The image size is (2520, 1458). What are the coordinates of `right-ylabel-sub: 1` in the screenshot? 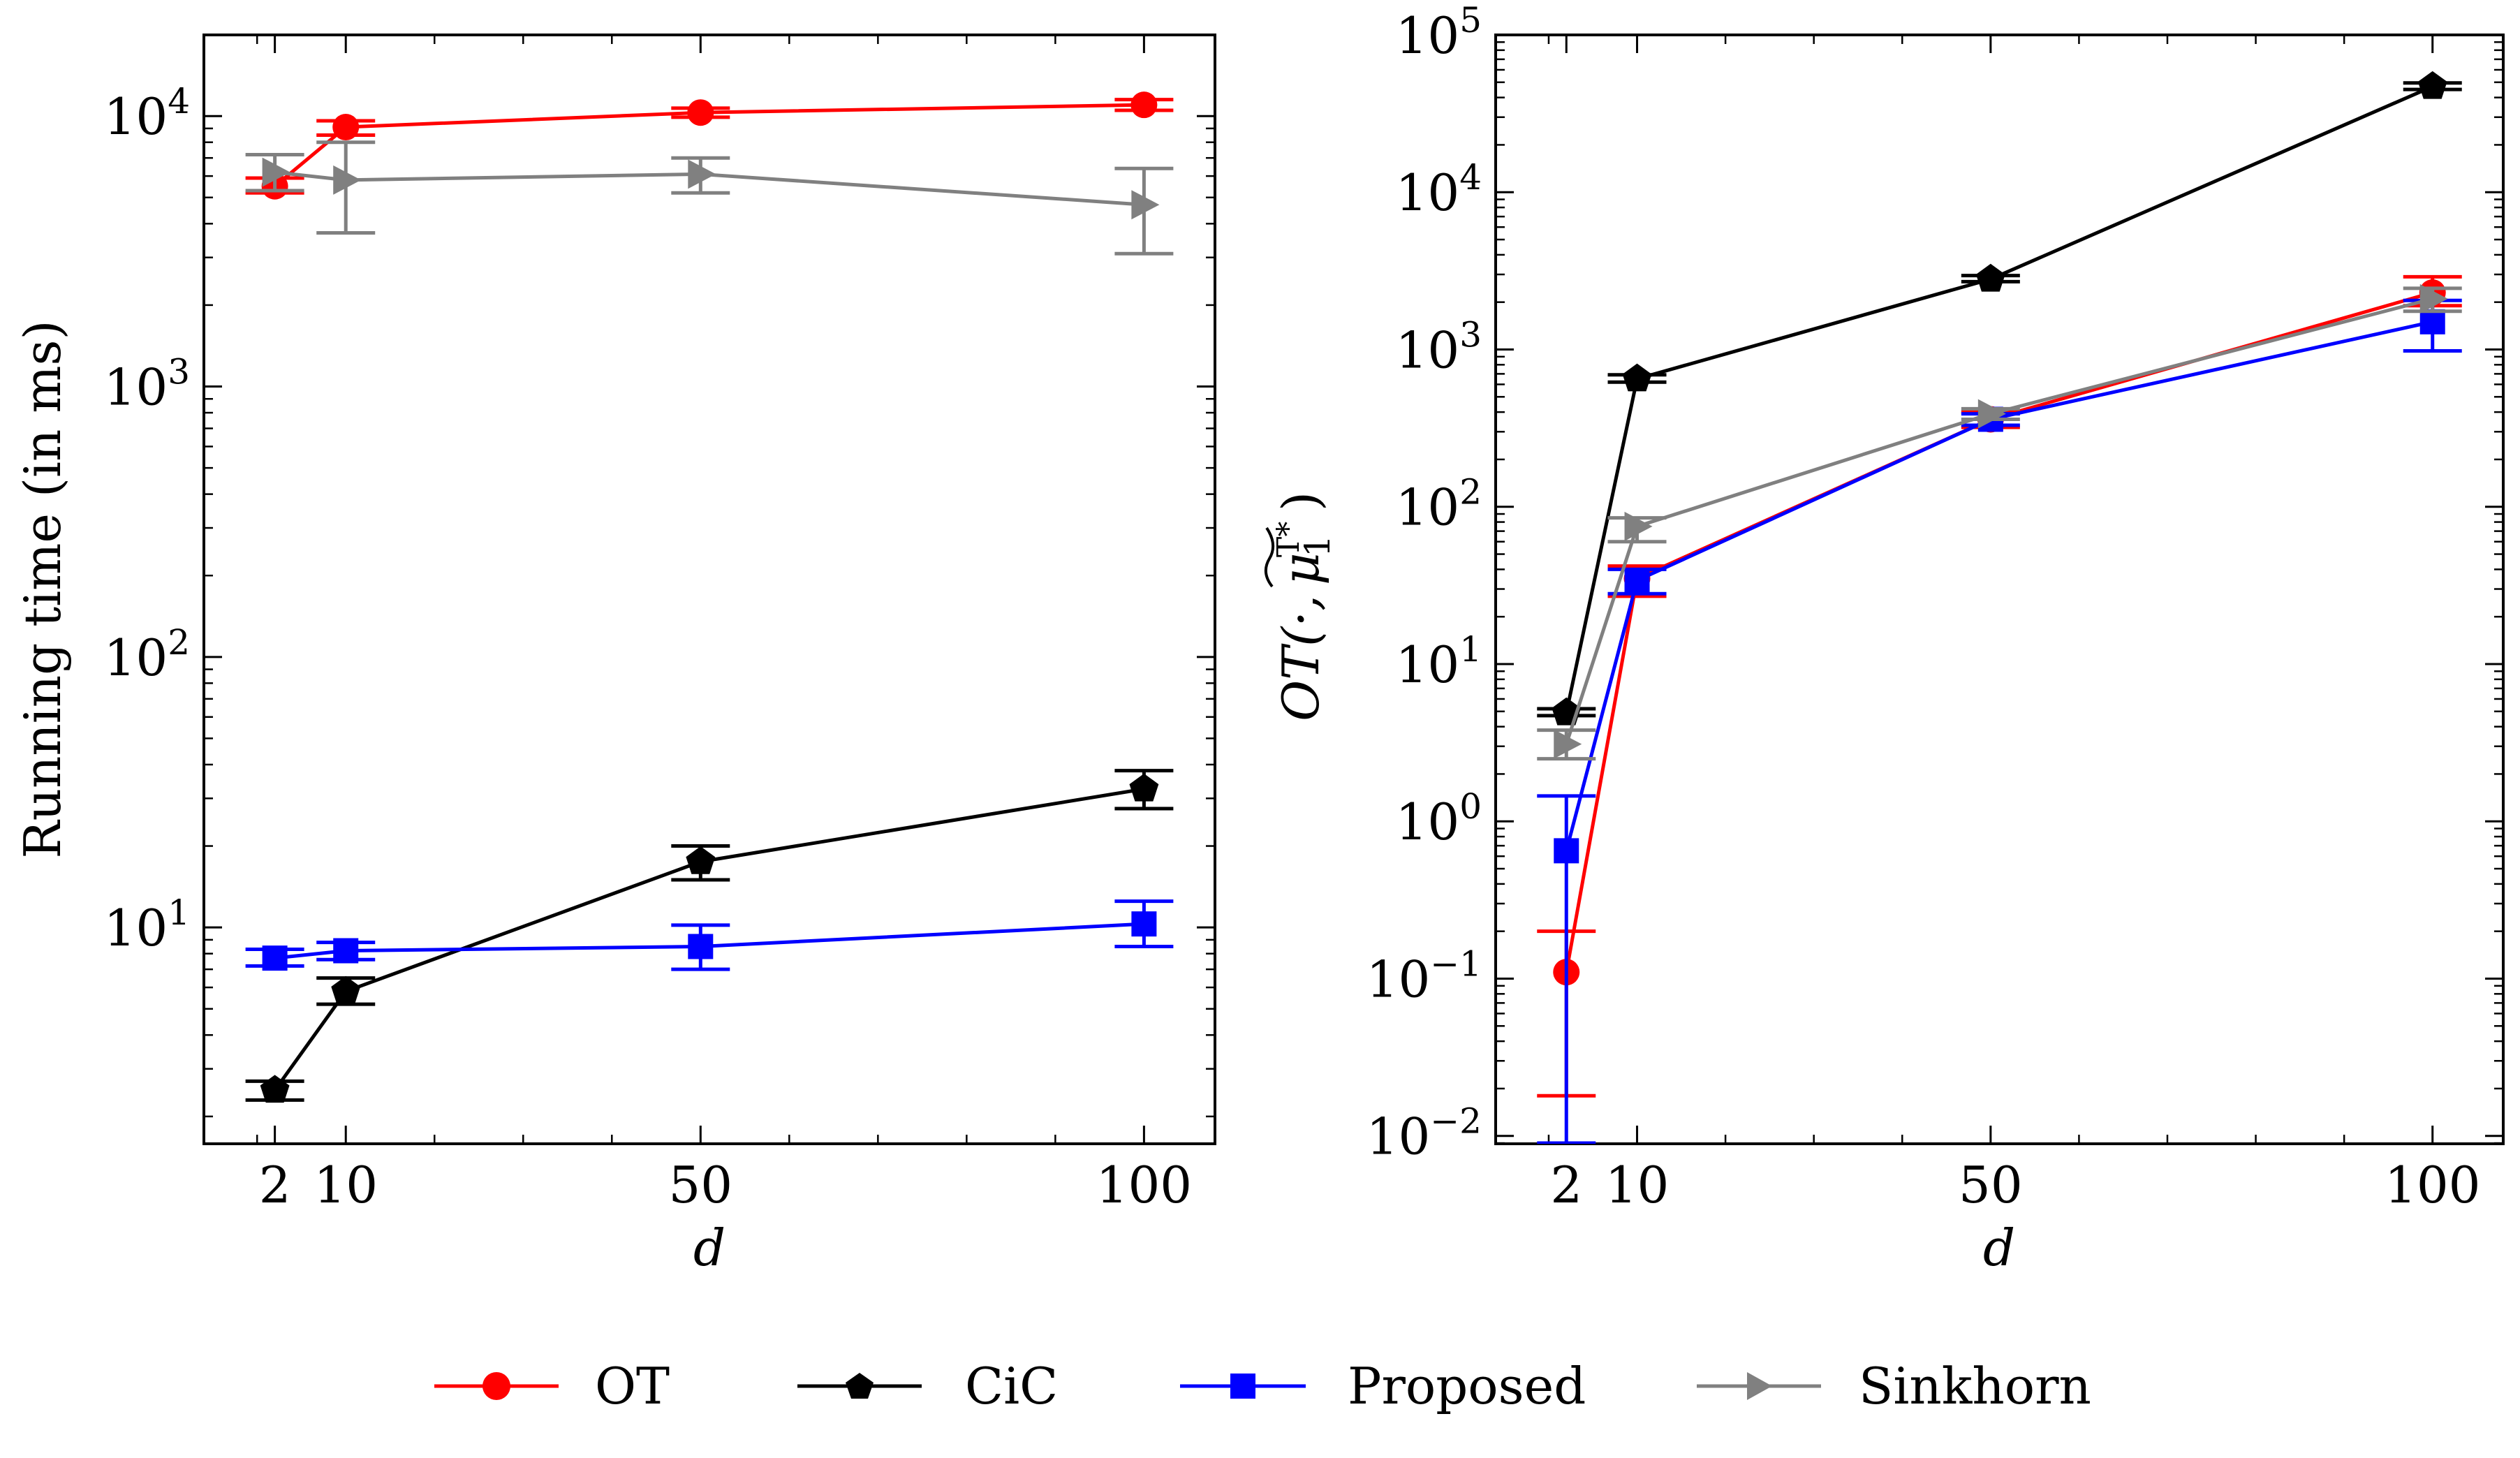 It's located at (1317, 546).